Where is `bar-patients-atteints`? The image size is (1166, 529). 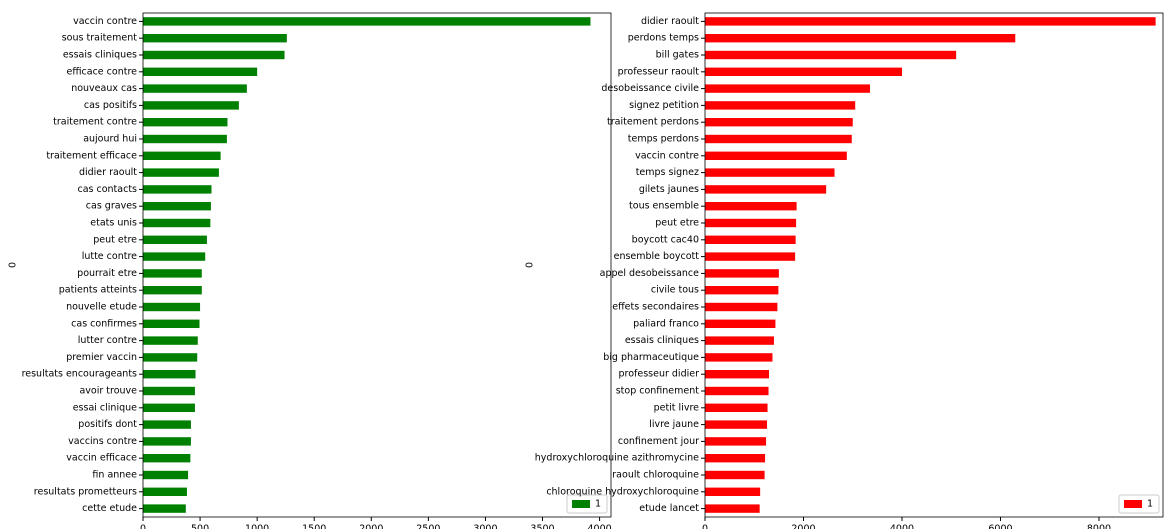
bar-patients-atteints is located at coordinates (172, 290).